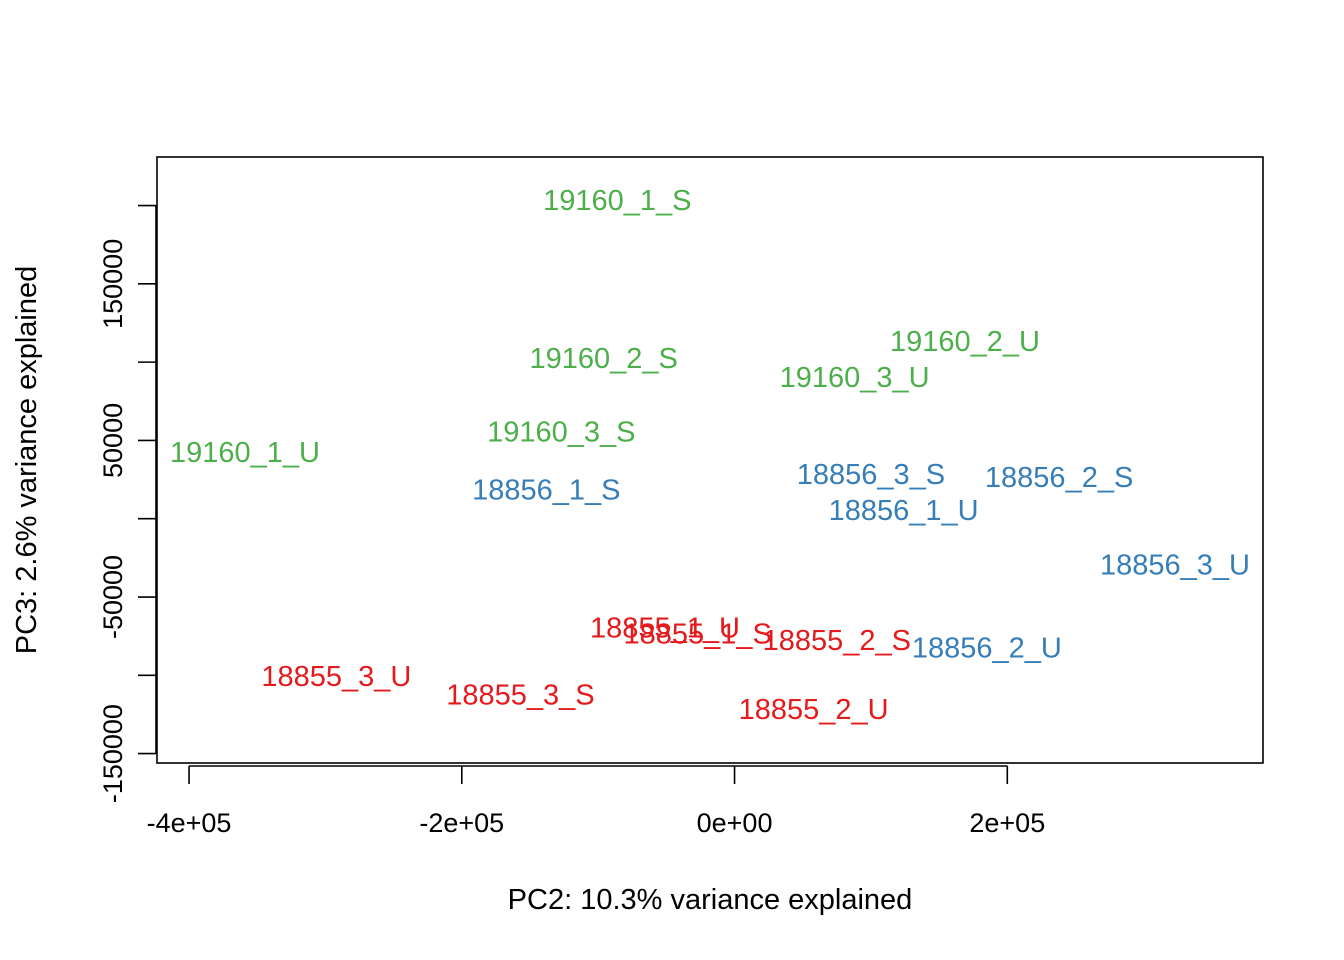 The height and width of the screenshot is (960, 1344). Describe the element at coordinates (113, 753) in the screenshot. I see `y-tick-label: -150000` at that location.